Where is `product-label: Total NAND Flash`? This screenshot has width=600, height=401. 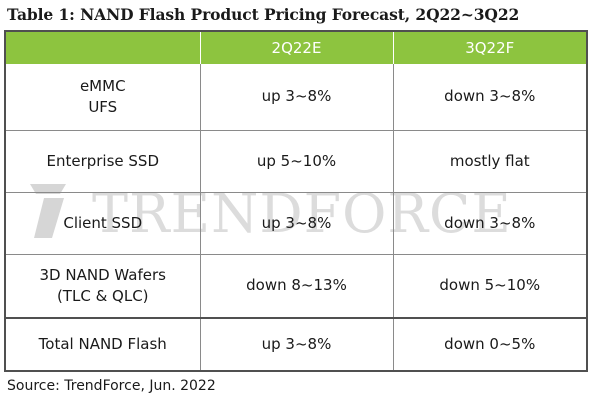
product-label: Total NAND Flash is located at coordinates (102, 344).